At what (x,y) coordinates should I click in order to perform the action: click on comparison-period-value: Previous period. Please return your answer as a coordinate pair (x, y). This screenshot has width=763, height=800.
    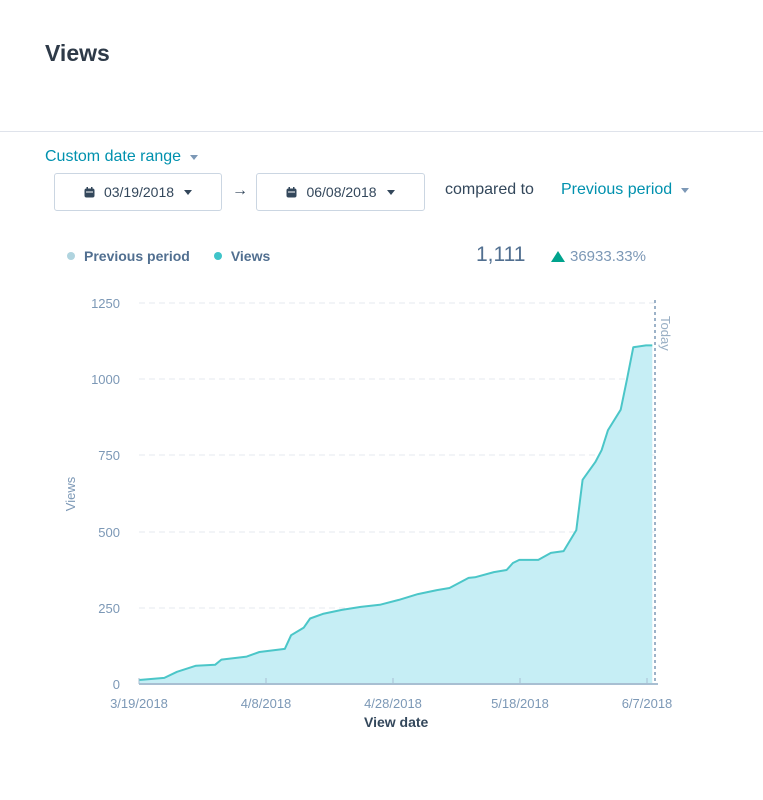
    Looking at the image, I should click on (617, 189).